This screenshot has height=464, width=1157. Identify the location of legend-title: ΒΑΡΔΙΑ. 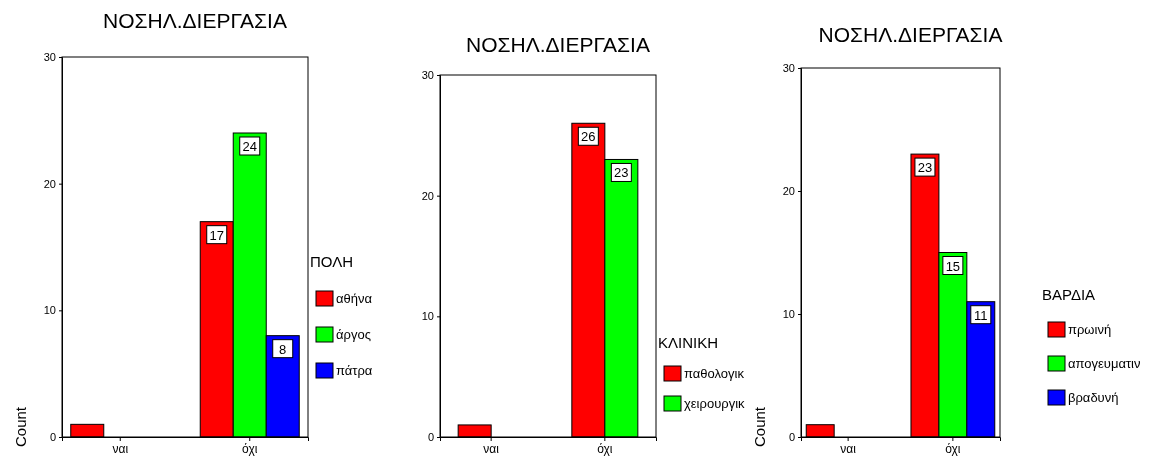
(1069, 294).